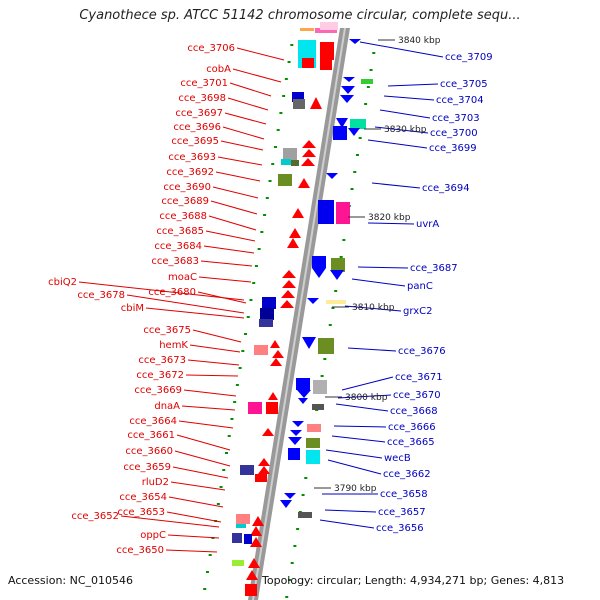 Image resolution: width=600 pixels, height=600 pixels. Describe the element at coordinates (162, 360) in the screenshot. I see `gene-label: cce_3673` at that location.